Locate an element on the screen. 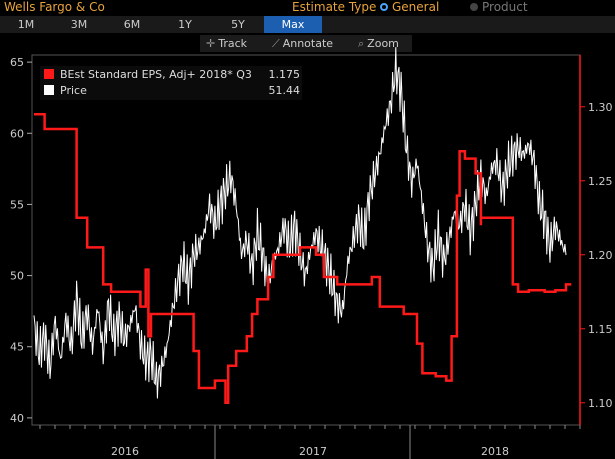  company-name: Wells Fargo & Co is located at coordinates (54, 7).